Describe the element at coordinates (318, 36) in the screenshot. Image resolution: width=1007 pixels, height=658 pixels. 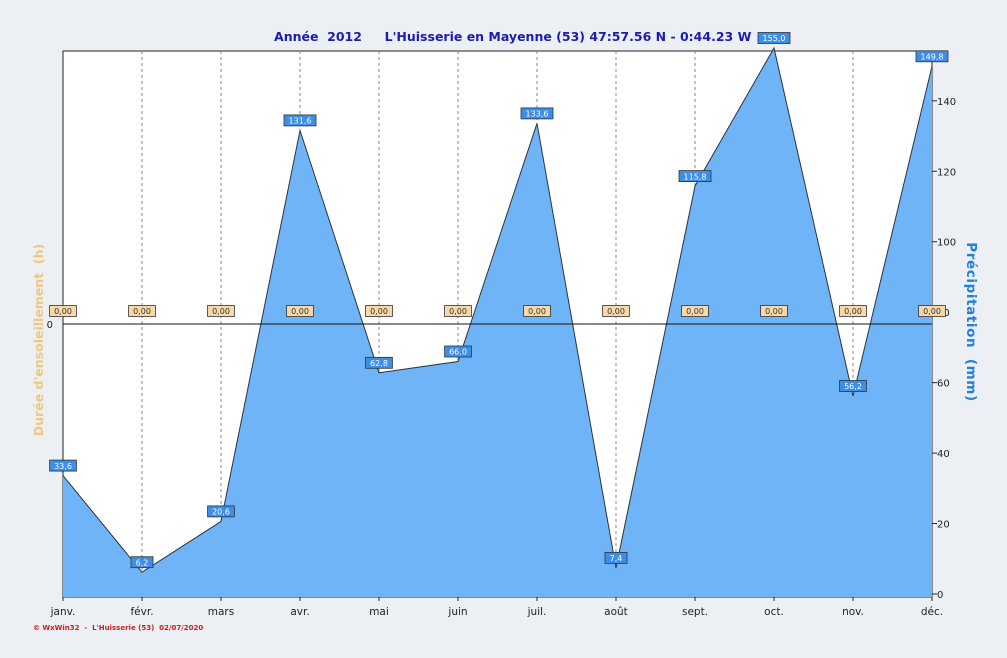
I see `year-title: Année 2012` at that location.